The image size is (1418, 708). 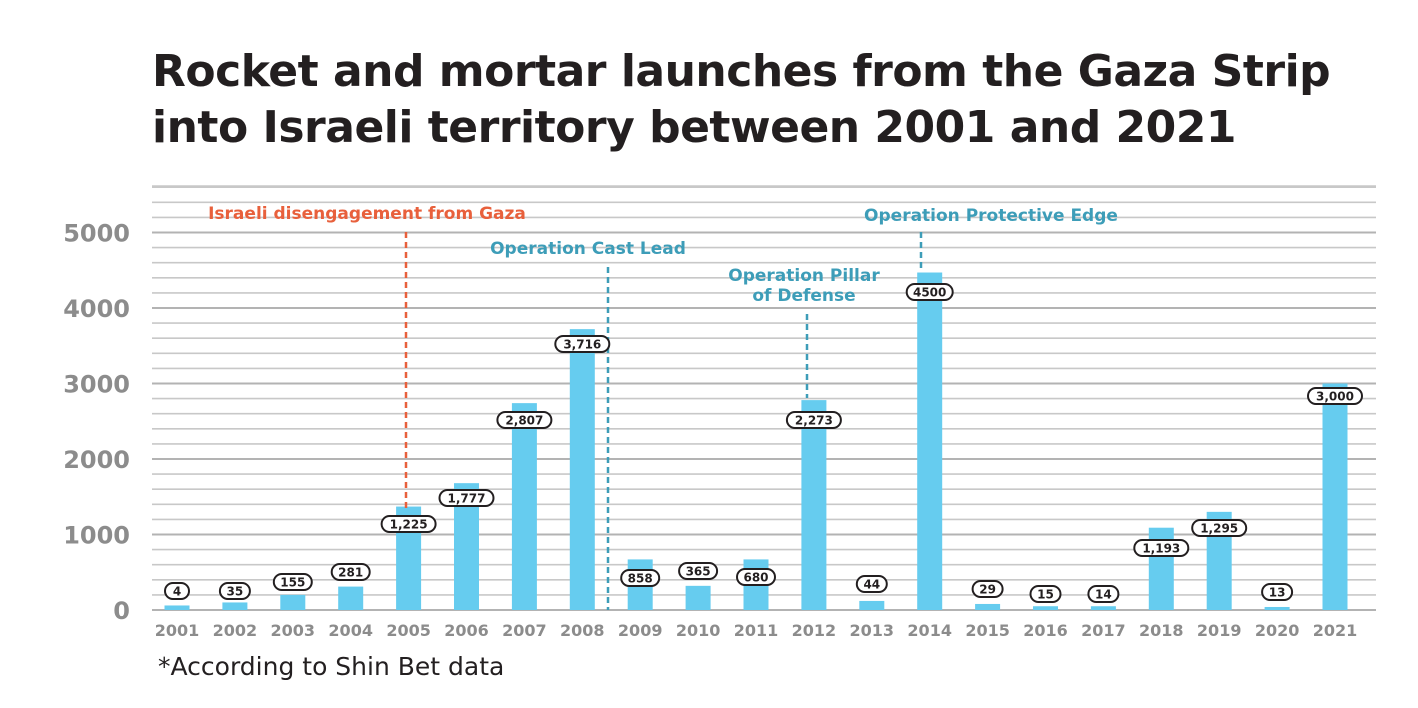 What do you see at coordinates (367, 214) in the screenshot?
I see `event-annotation-label: Israeli disengagement from Gaza` at bounding box center [367, 214].